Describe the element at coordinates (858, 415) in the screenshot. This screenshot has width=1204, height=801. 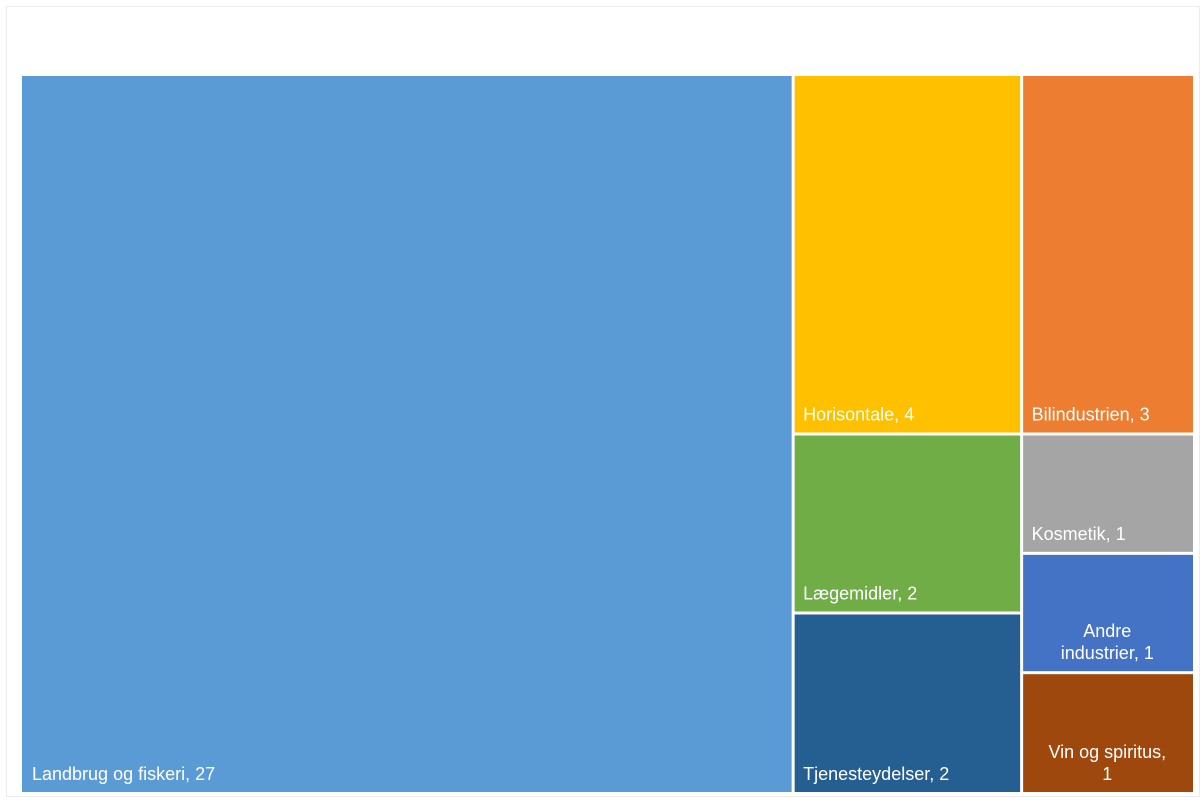
I see `treemap-label-horisontale: Horisontale, 4` at that location.